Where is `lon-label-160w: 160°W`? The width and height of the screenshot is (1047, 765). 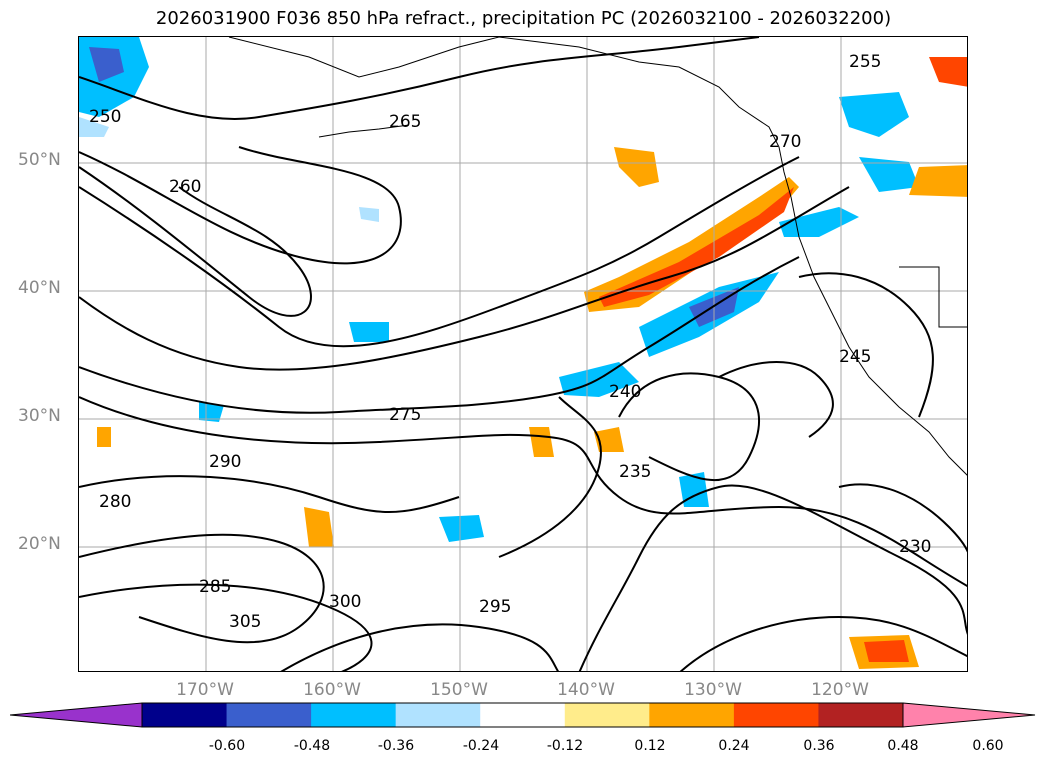 lon-label-160w: 160°W is located at coordinates (332, 690).